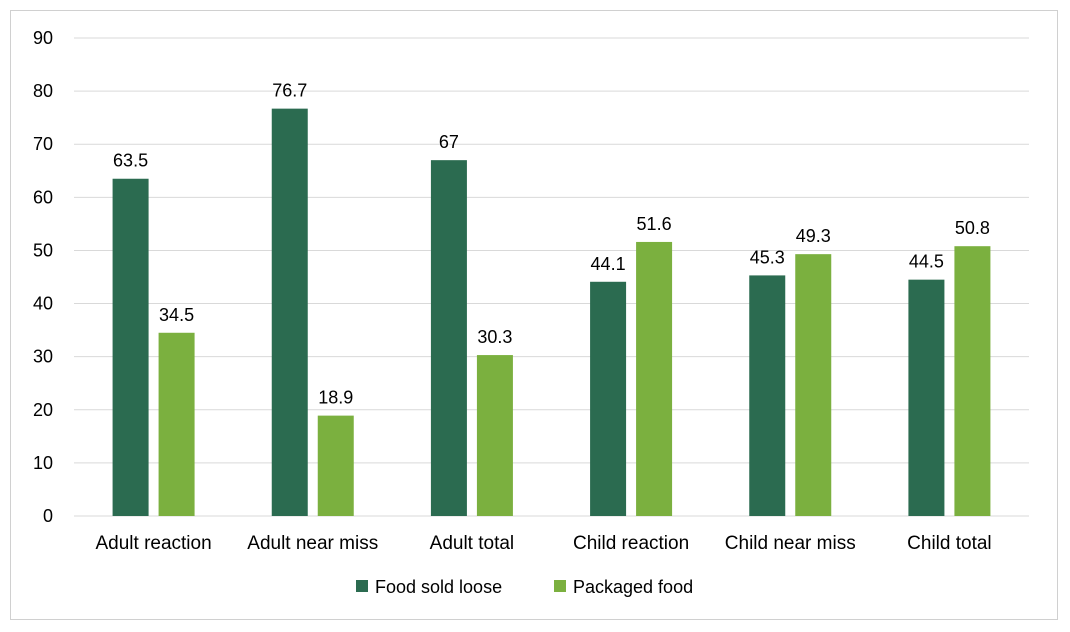  Describe the element at coordinates (48, 516) in the screenshot. I see `y-tick-label: 0` at that location.